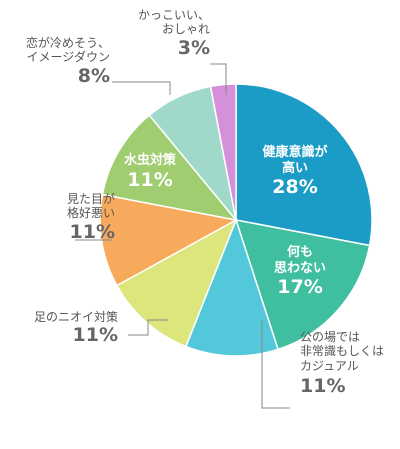 This screenshot has height=449, width=400. I want to click on slice-label: 水虫対策 11%, so click(150, 172).